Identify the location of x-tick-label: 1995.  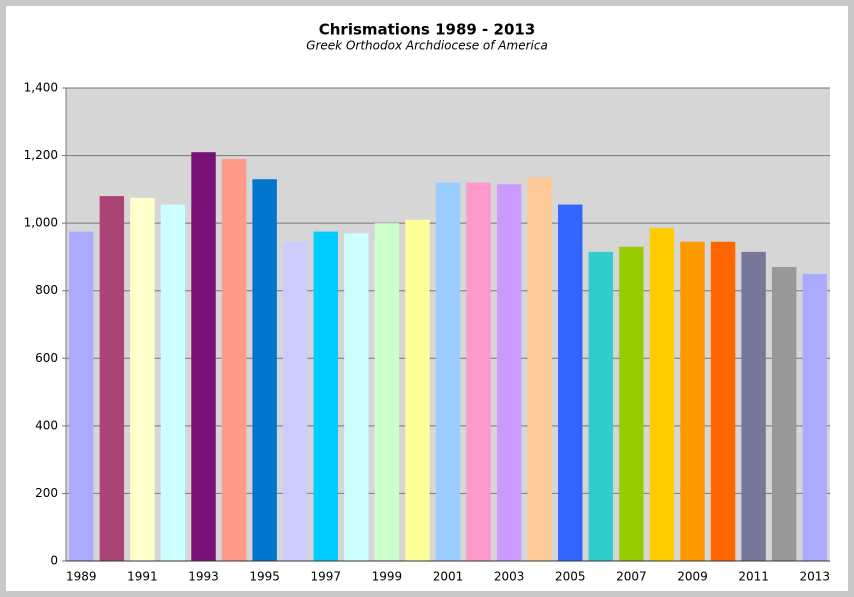
(264, 577).